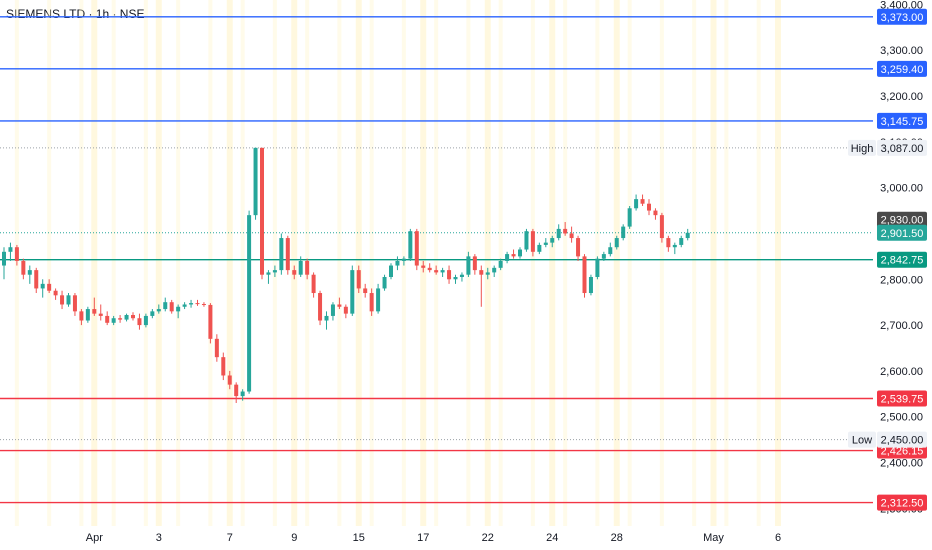 This screenshot has width=932, height=550. Describe the element at coordinates (901, 464) in the screenshot. I see `y-tick-label: 2,400.00` at that location.